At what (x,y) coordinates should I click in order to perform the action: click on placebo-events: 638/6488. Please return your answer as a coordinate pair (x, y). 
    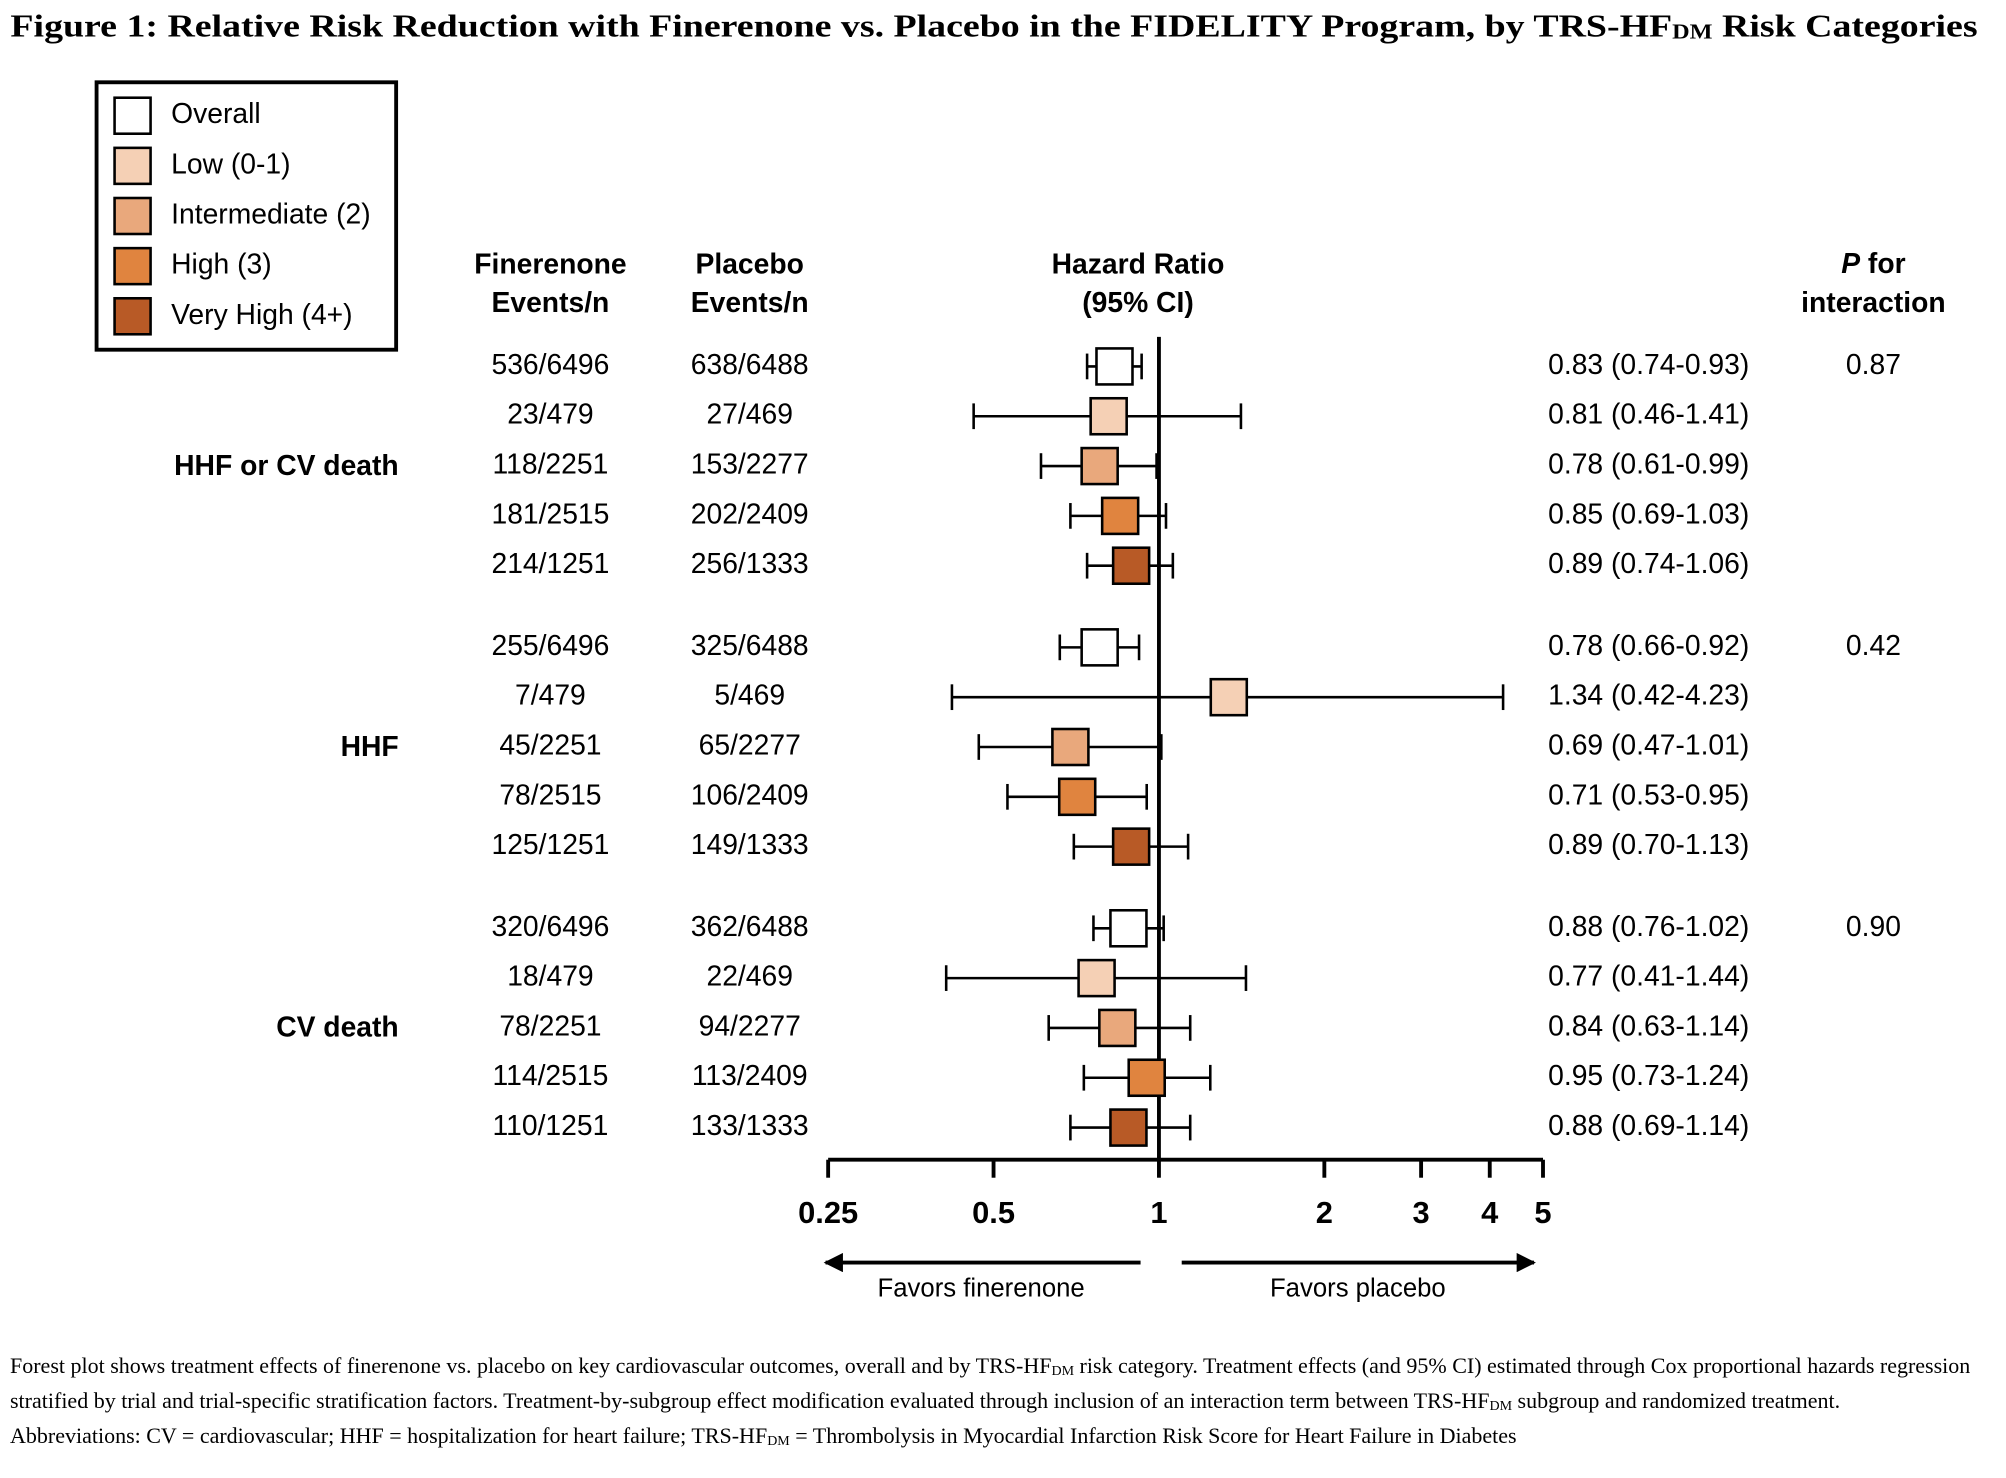
    Looking at the image, I should click on (750, 364).